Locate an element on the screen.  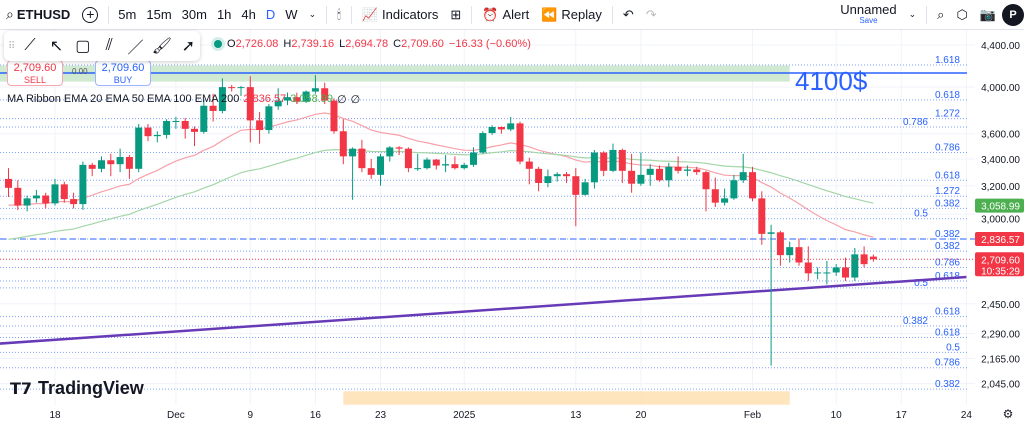
undo-button: ↶ is located at coordinates (628, 15).